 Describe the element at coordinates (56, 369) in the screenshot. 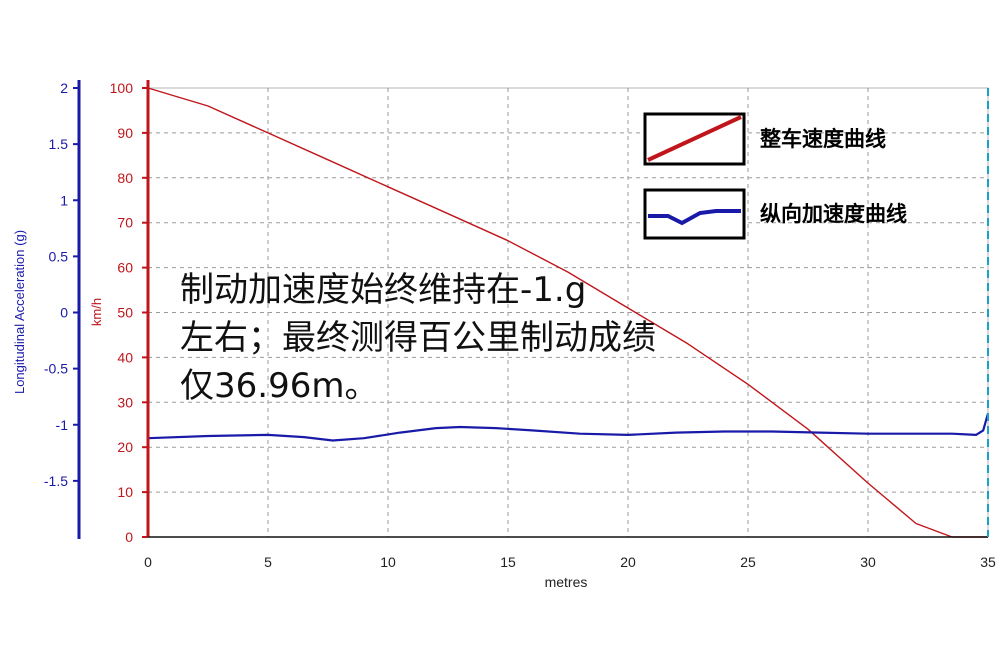

I see `accel-tick-label: -0.5` at that location.